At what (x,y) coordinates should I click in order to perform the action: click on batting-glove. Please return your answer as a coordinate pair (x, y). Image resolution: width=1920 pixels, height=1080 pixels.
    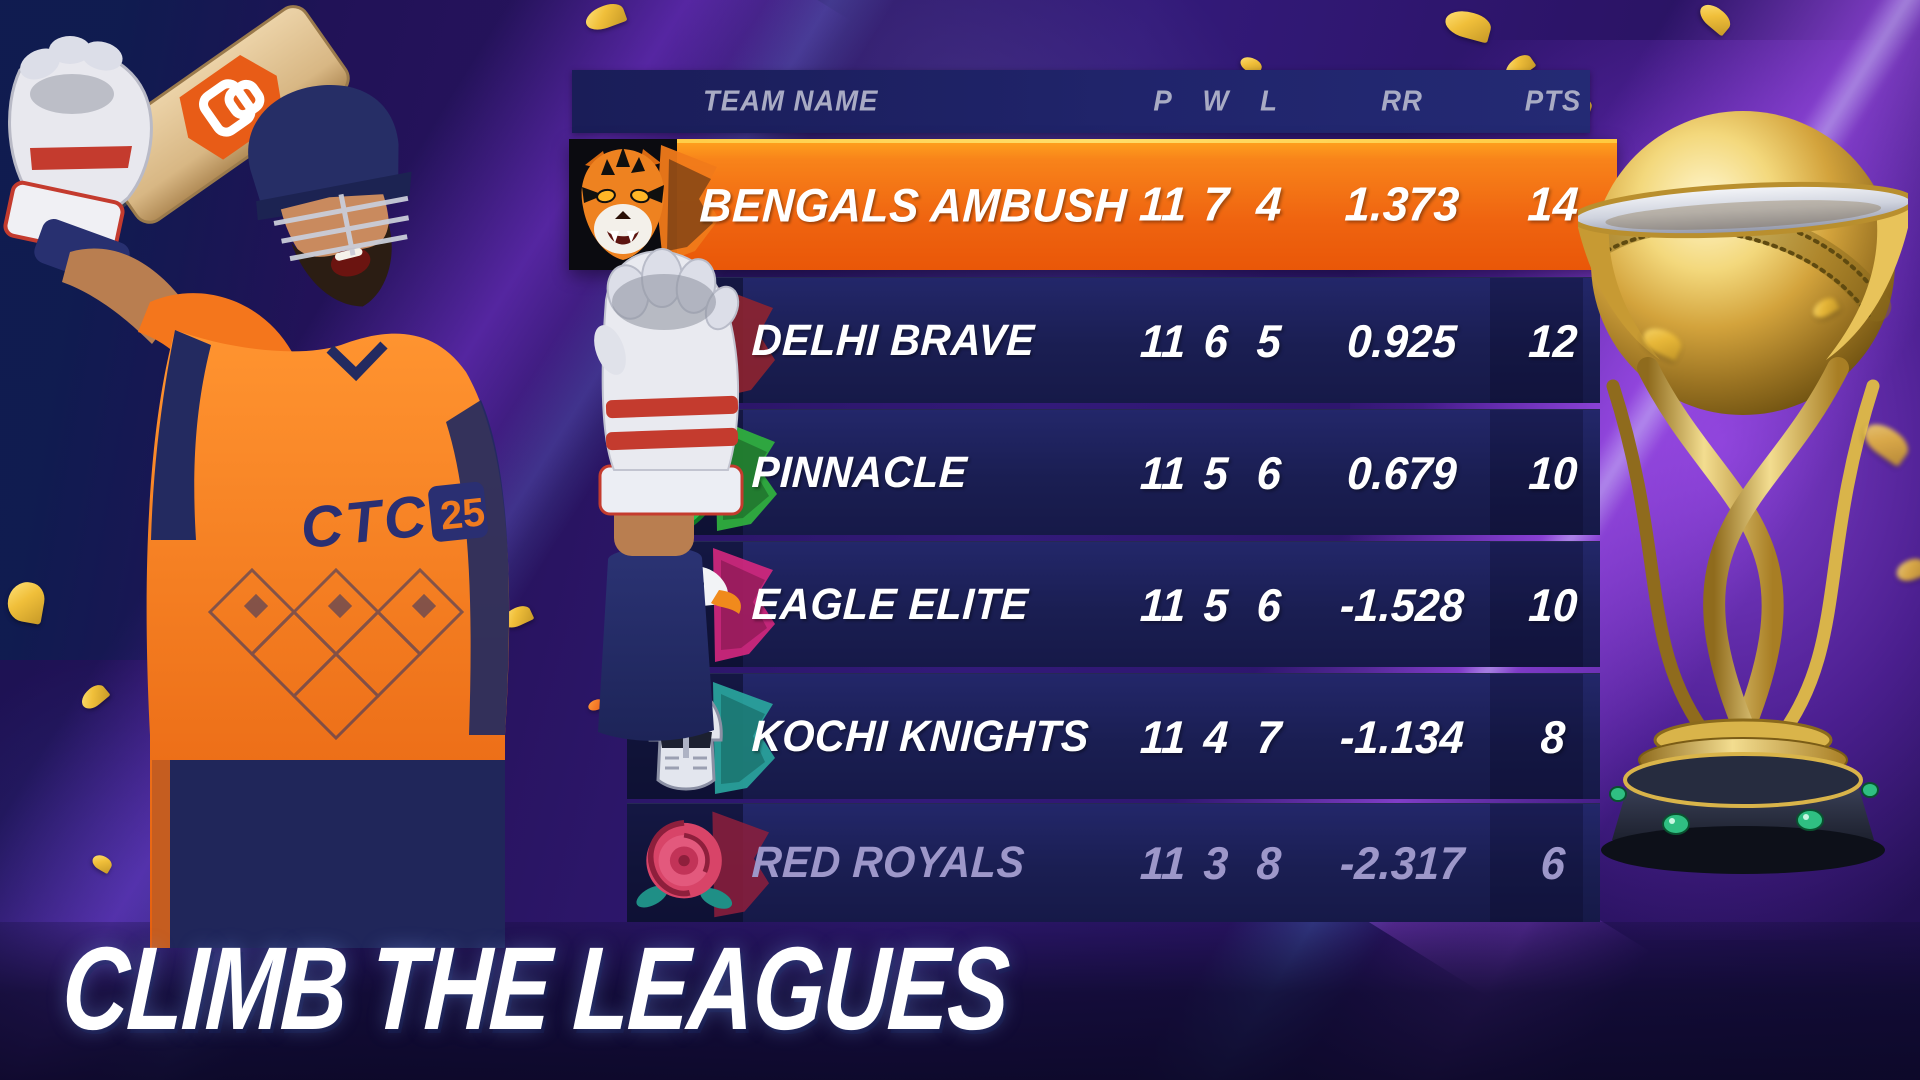
    Looking at the image, I should click on (78, 161).